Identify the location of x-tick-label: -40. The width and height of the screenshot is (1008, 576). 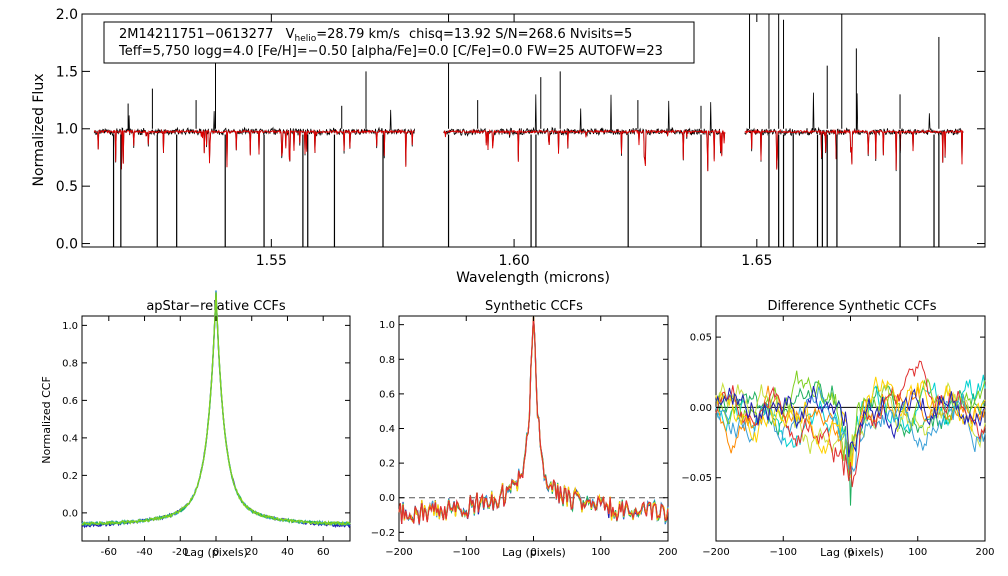
(144, 552).